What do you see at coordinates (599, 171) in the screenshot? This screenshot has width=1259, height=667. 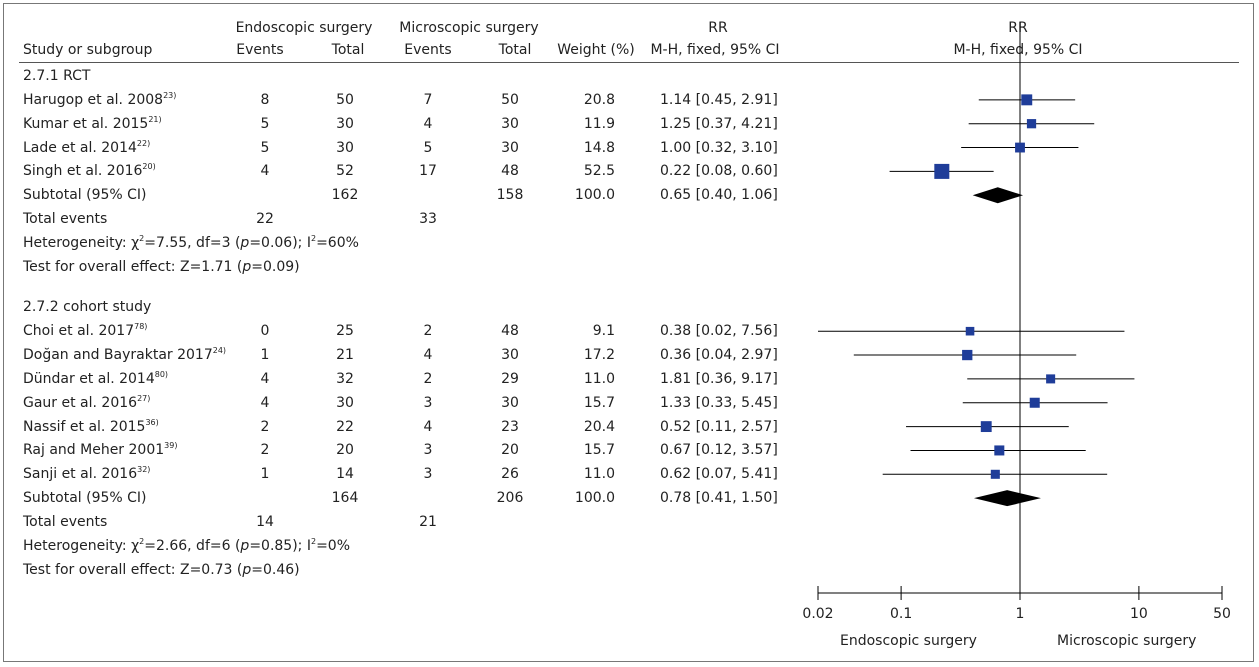 I see `weight-value: 52.5` at bounding box center [599, 171].